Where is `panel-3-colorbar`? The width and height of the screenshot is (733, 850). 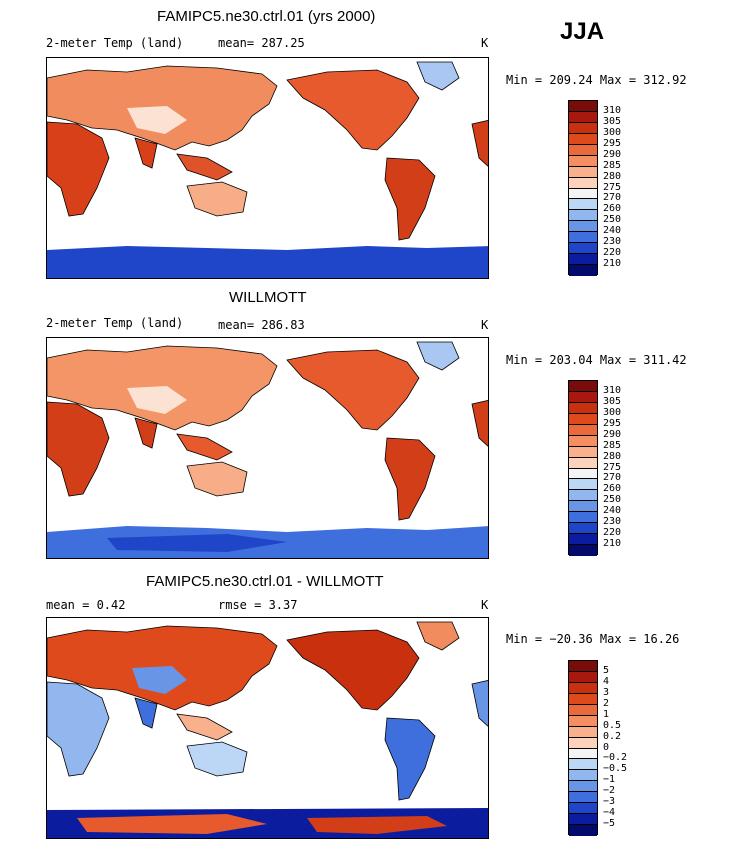 panel-3-colorbar is located at coordinates (583, 748).